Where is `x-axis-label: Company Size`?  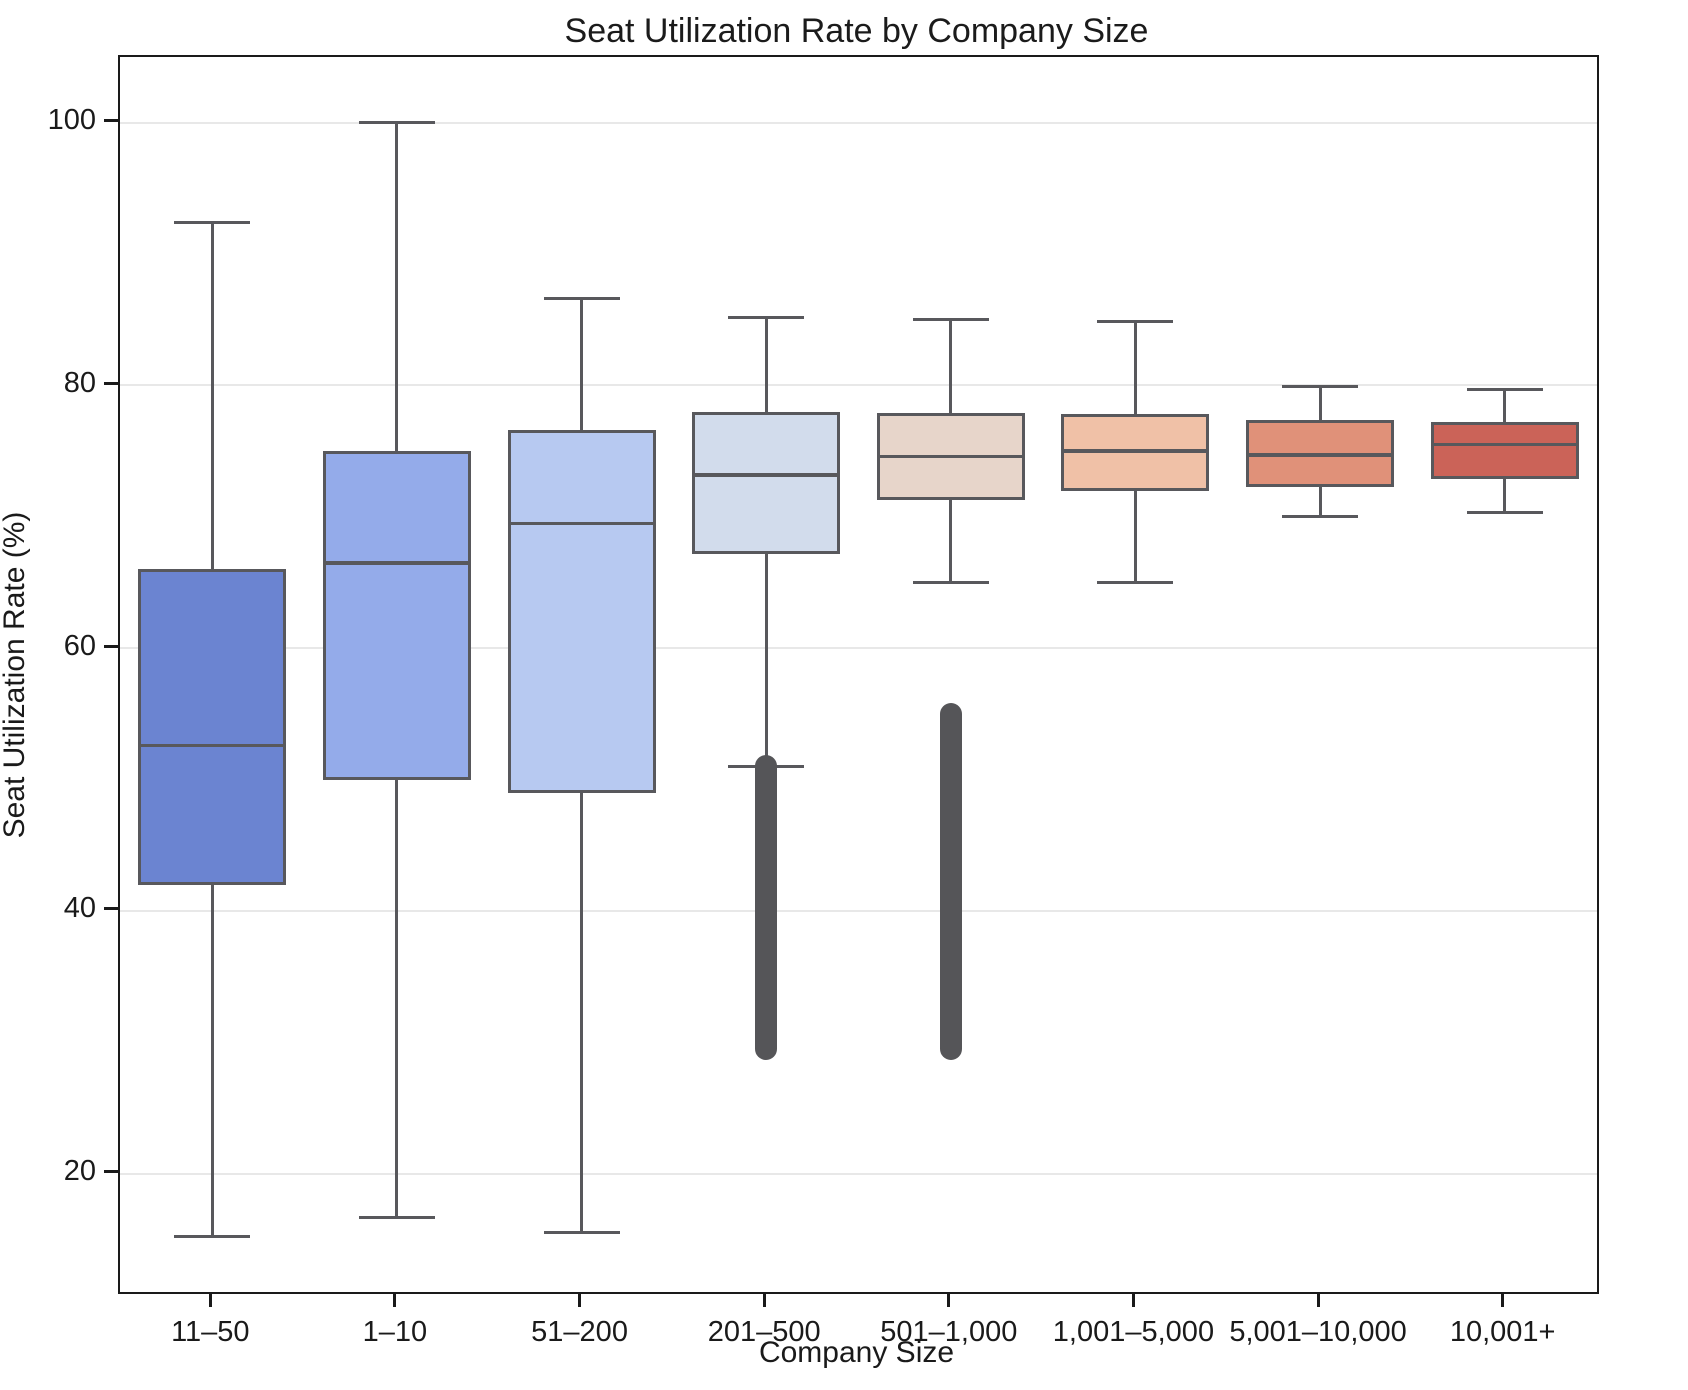 x-axis-label: Company Size is located at coordinates (856, 1352).